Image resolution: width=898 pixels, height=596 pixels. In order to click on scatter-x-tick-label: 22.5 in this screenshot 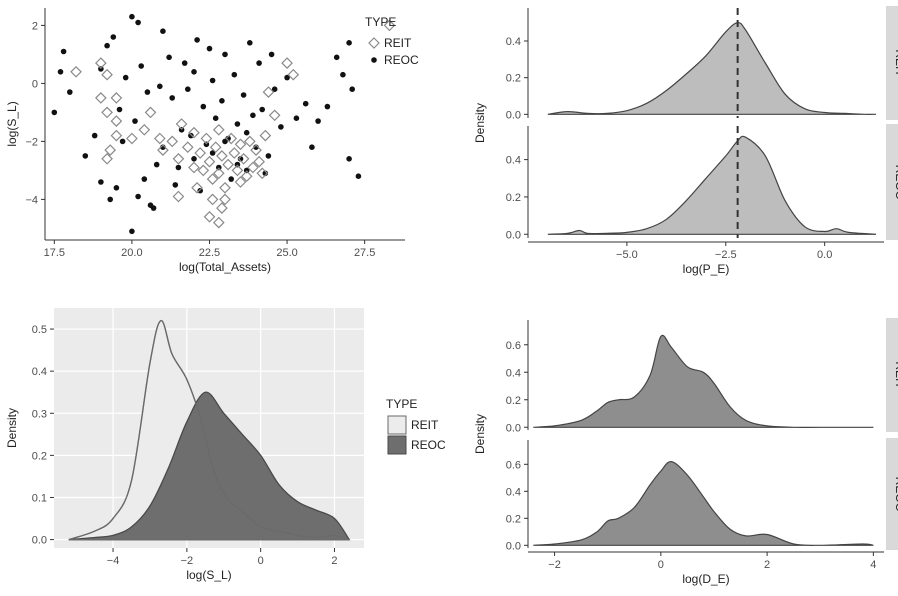, I will do `click(209, 253)`.